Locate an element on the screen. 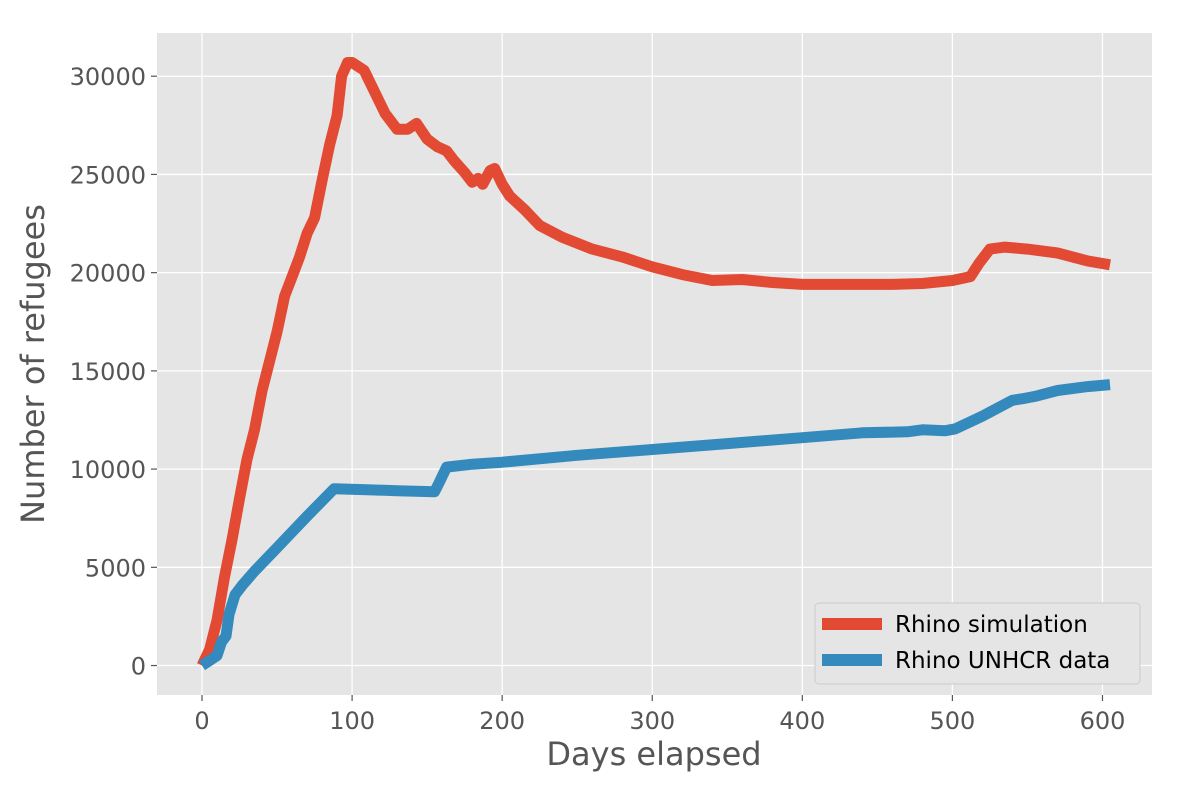  legend-label-simulation: Rhino simulation is located at coordinates (991, 625).